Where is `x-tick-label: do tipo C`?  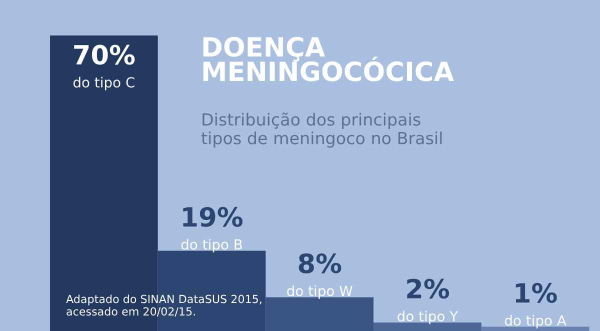
x-tick-label: do tipo C is located at coordinates (103, 83).